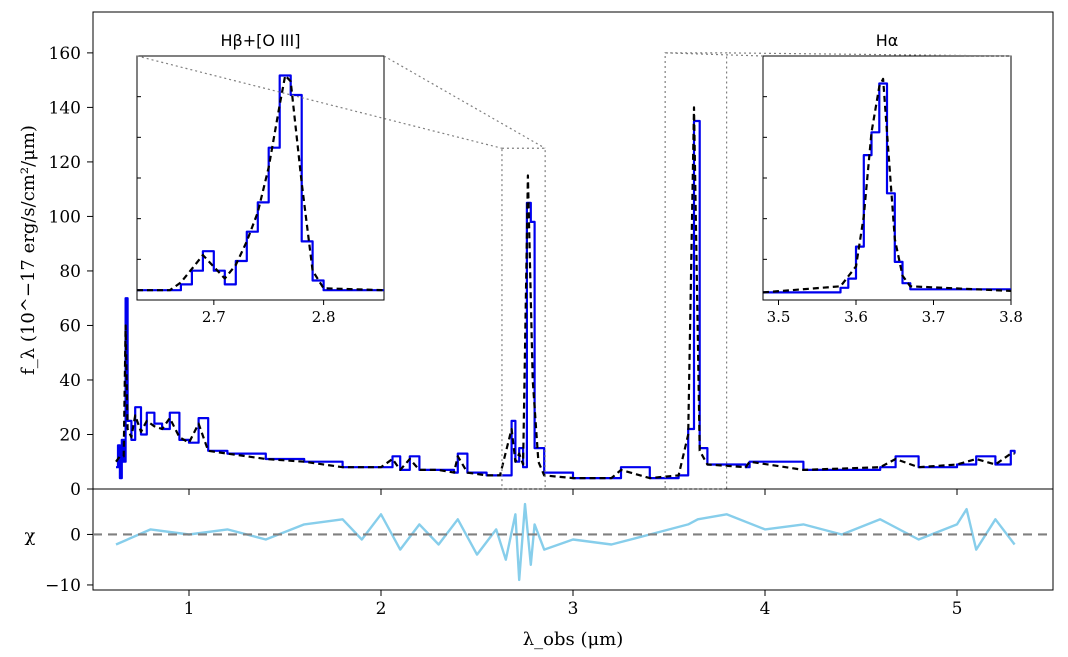 This screenshot has width=1068, height=657. I want to click on main-ytick-label: 80, so click(70, 272).